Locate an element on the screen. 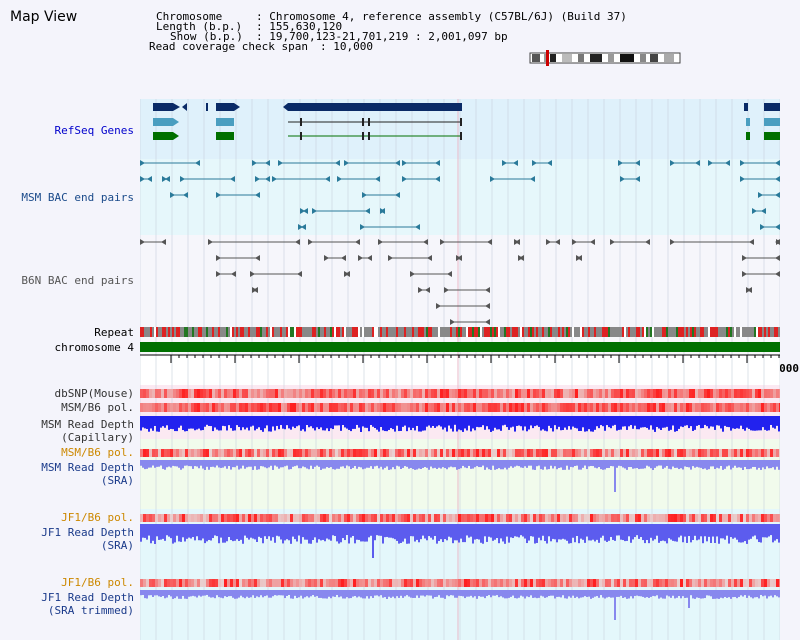 This screenshot has width=800, height=640. jf1-b6-pol-label: JF1/B6 pol. is located at coordinates (97, 517).